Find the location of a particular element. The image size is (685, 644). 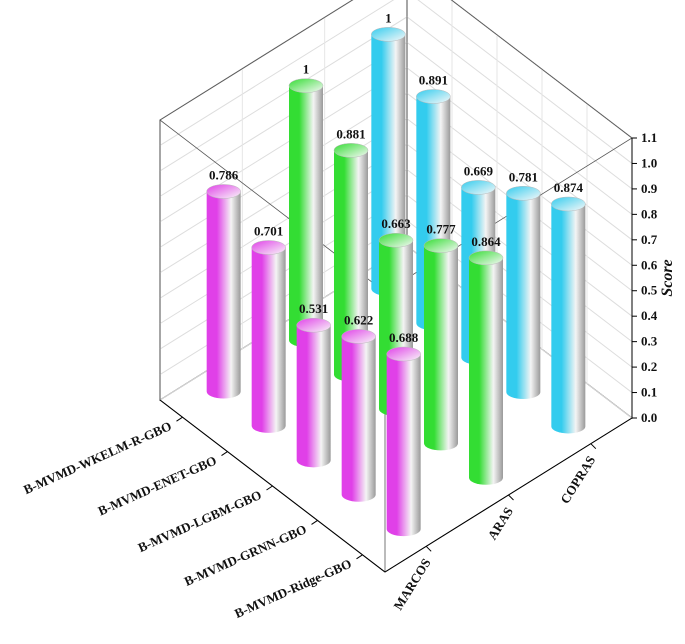

z-tick-label: 1.0 is located at coordinates (649, 162).